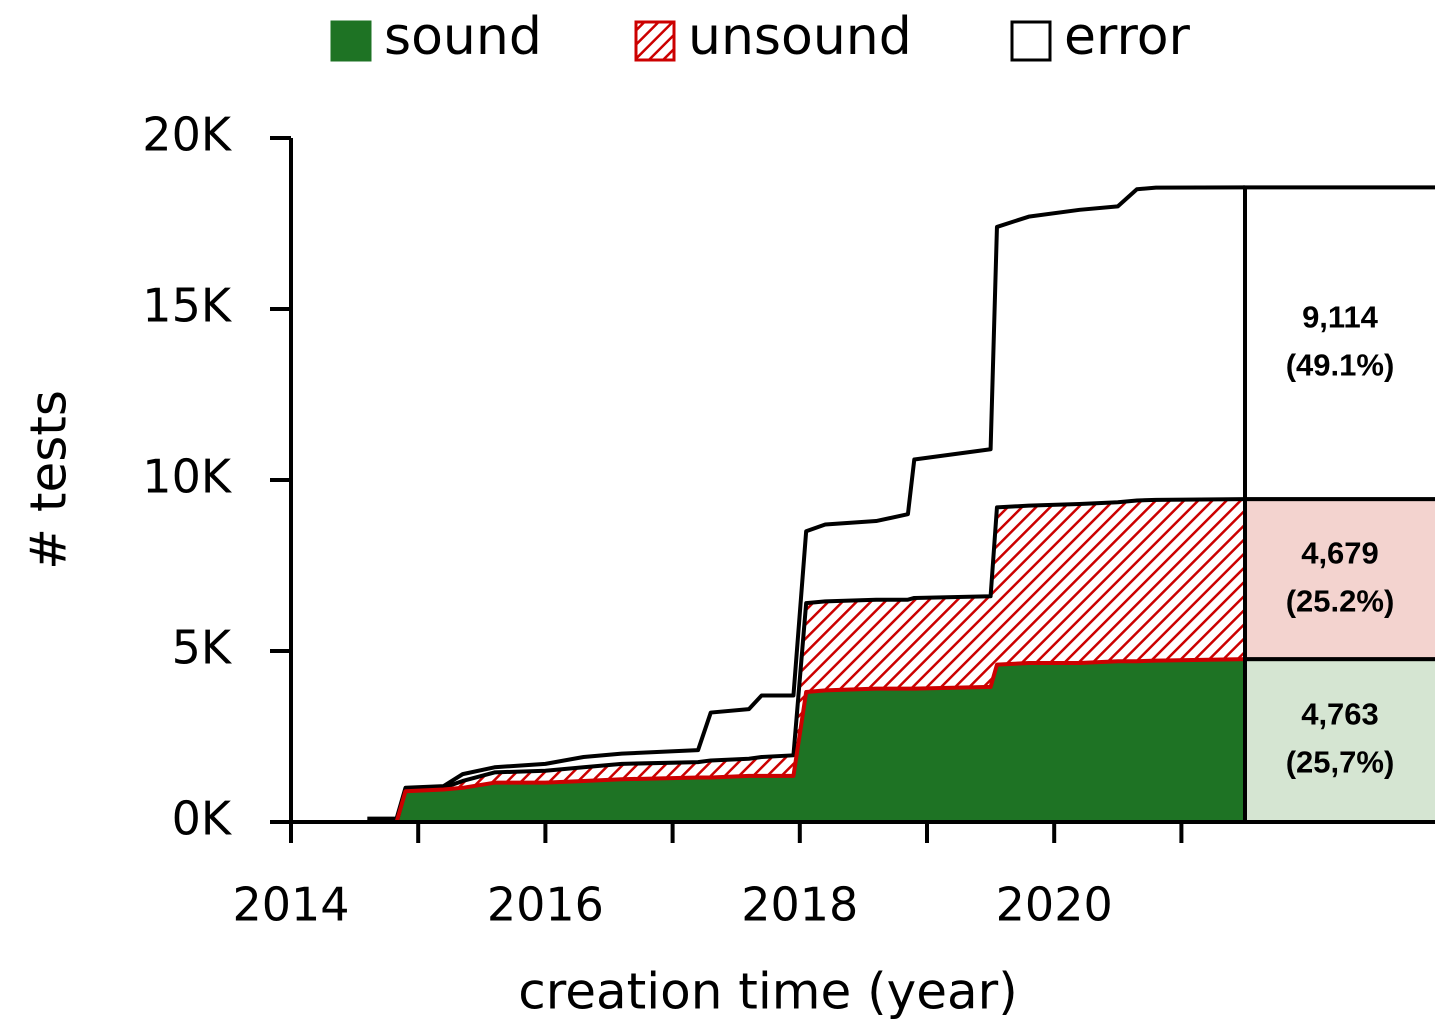 The height and width of the screenshot is (1030, 1435). Describe the element at coordinates (1340, 316) in the screenshot. I see `total-label: 9,114` at that location.